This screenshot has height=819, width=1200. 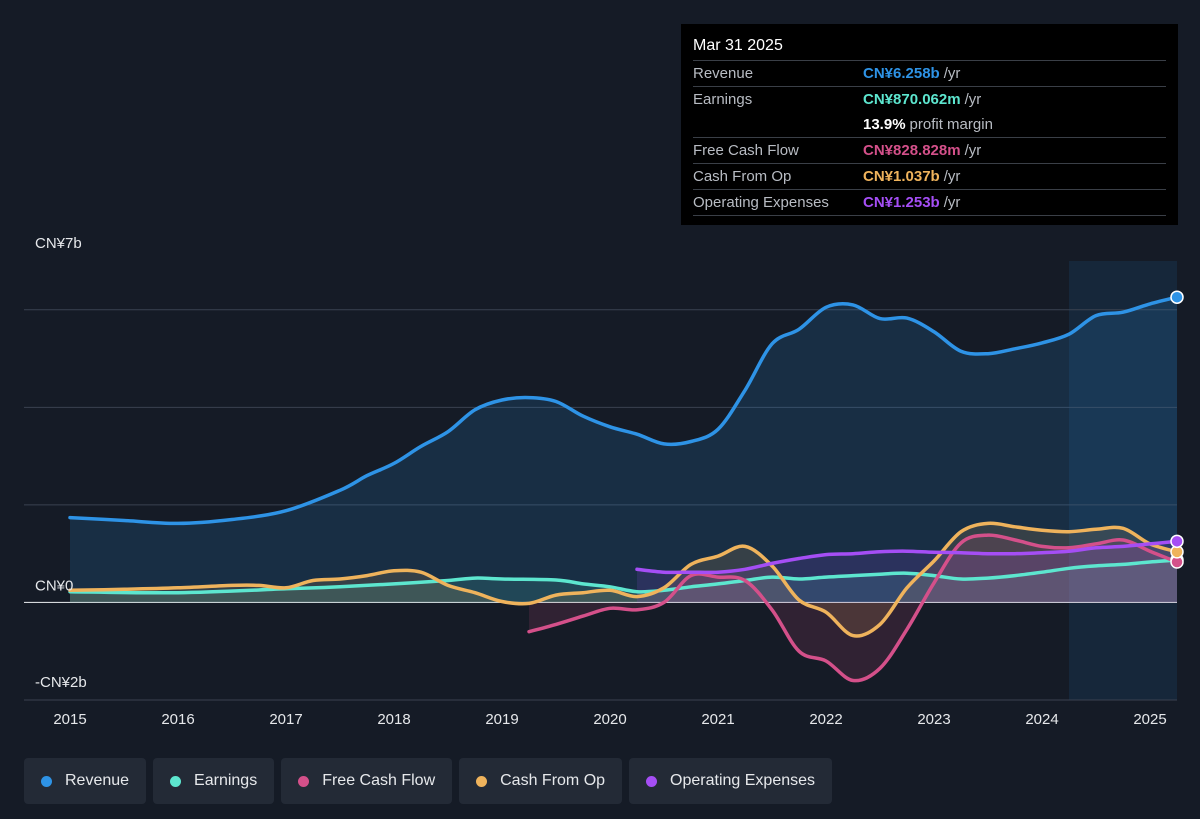 I want to click on tooltip-row-cash-from-op: Cash From Op CN¥1.037b /yr, so click(x=929, y=176).